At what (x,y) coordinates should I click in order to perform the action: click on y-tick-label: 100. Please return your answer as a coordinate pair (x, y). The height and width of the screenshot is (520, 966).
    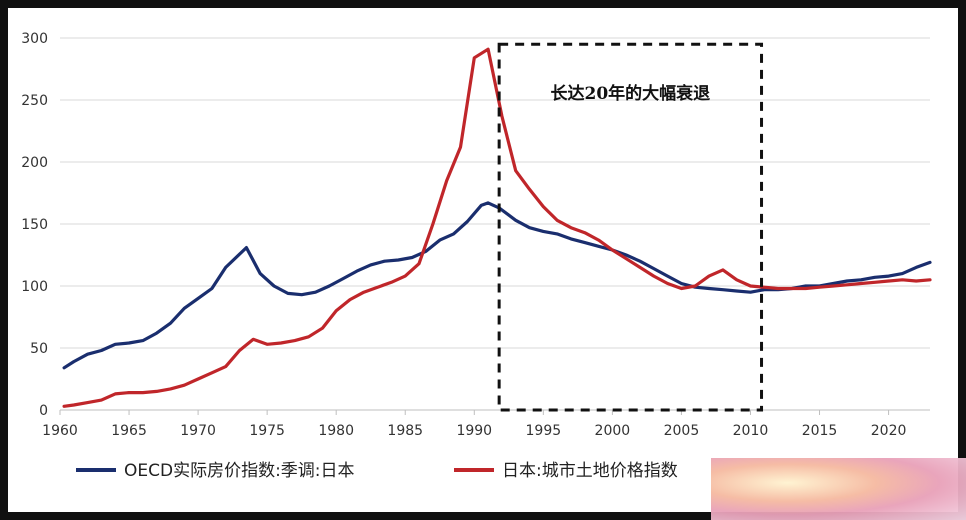
    Looking at the image, I should click on (34, 287).